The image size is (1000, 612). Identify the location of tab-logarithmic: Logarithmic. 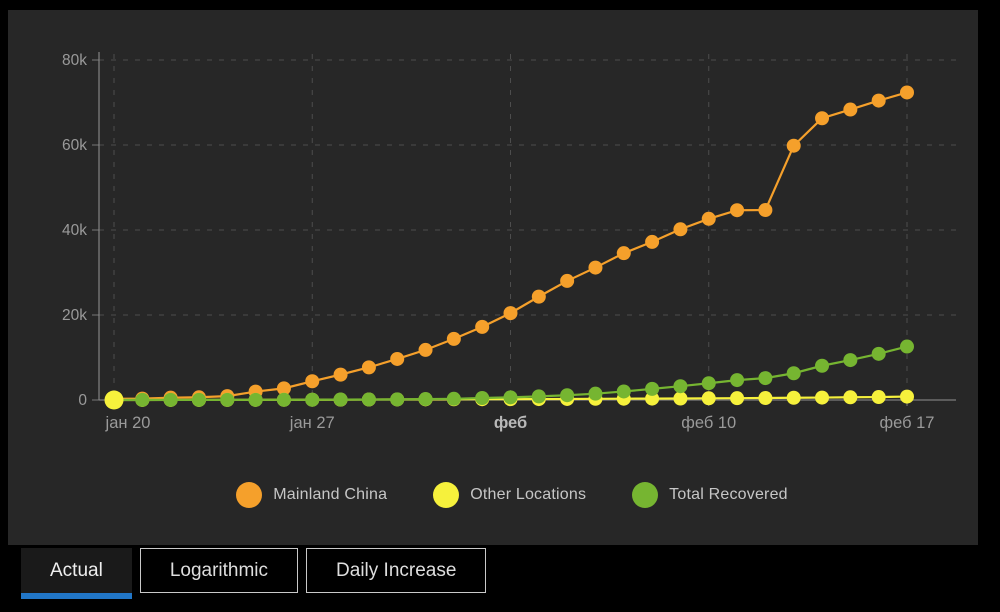
(219, 570).